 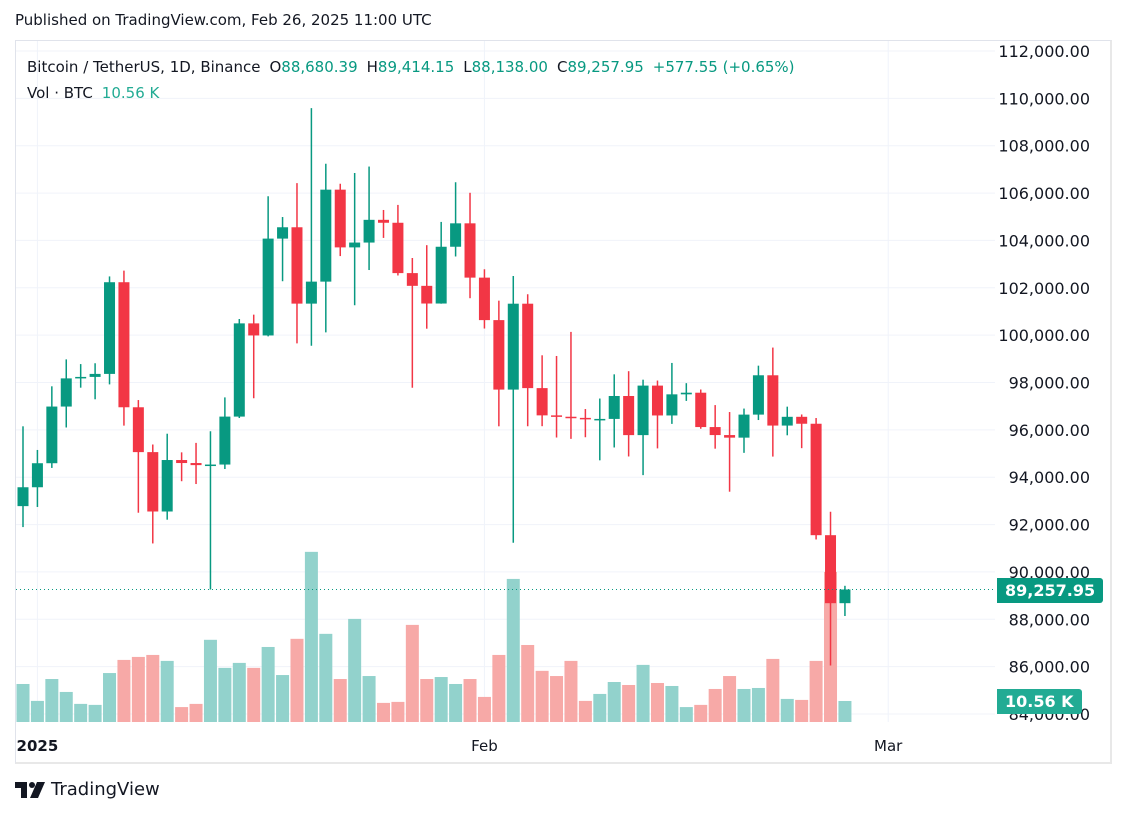 What do you see at coordinates (509, 67) in the screenshot?
I see `low-value: 88,138.00` at bounding box center [509, 67].